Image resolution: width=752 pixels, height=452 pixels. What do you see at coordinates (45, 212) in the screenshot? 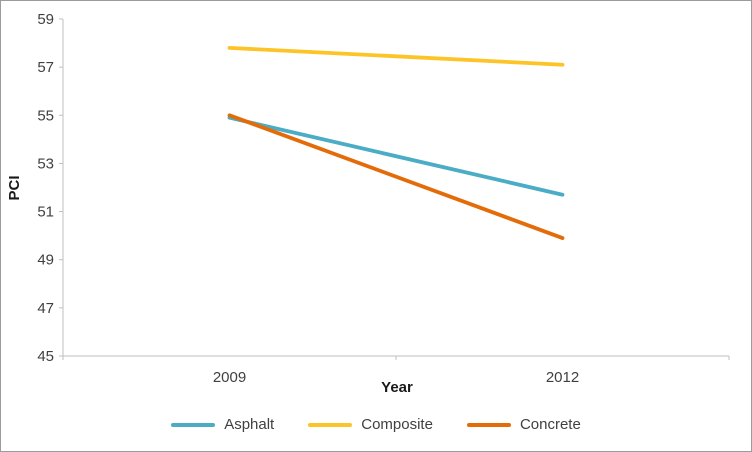
I see `y-tick-label: 51` at bounding box center [45, 212].